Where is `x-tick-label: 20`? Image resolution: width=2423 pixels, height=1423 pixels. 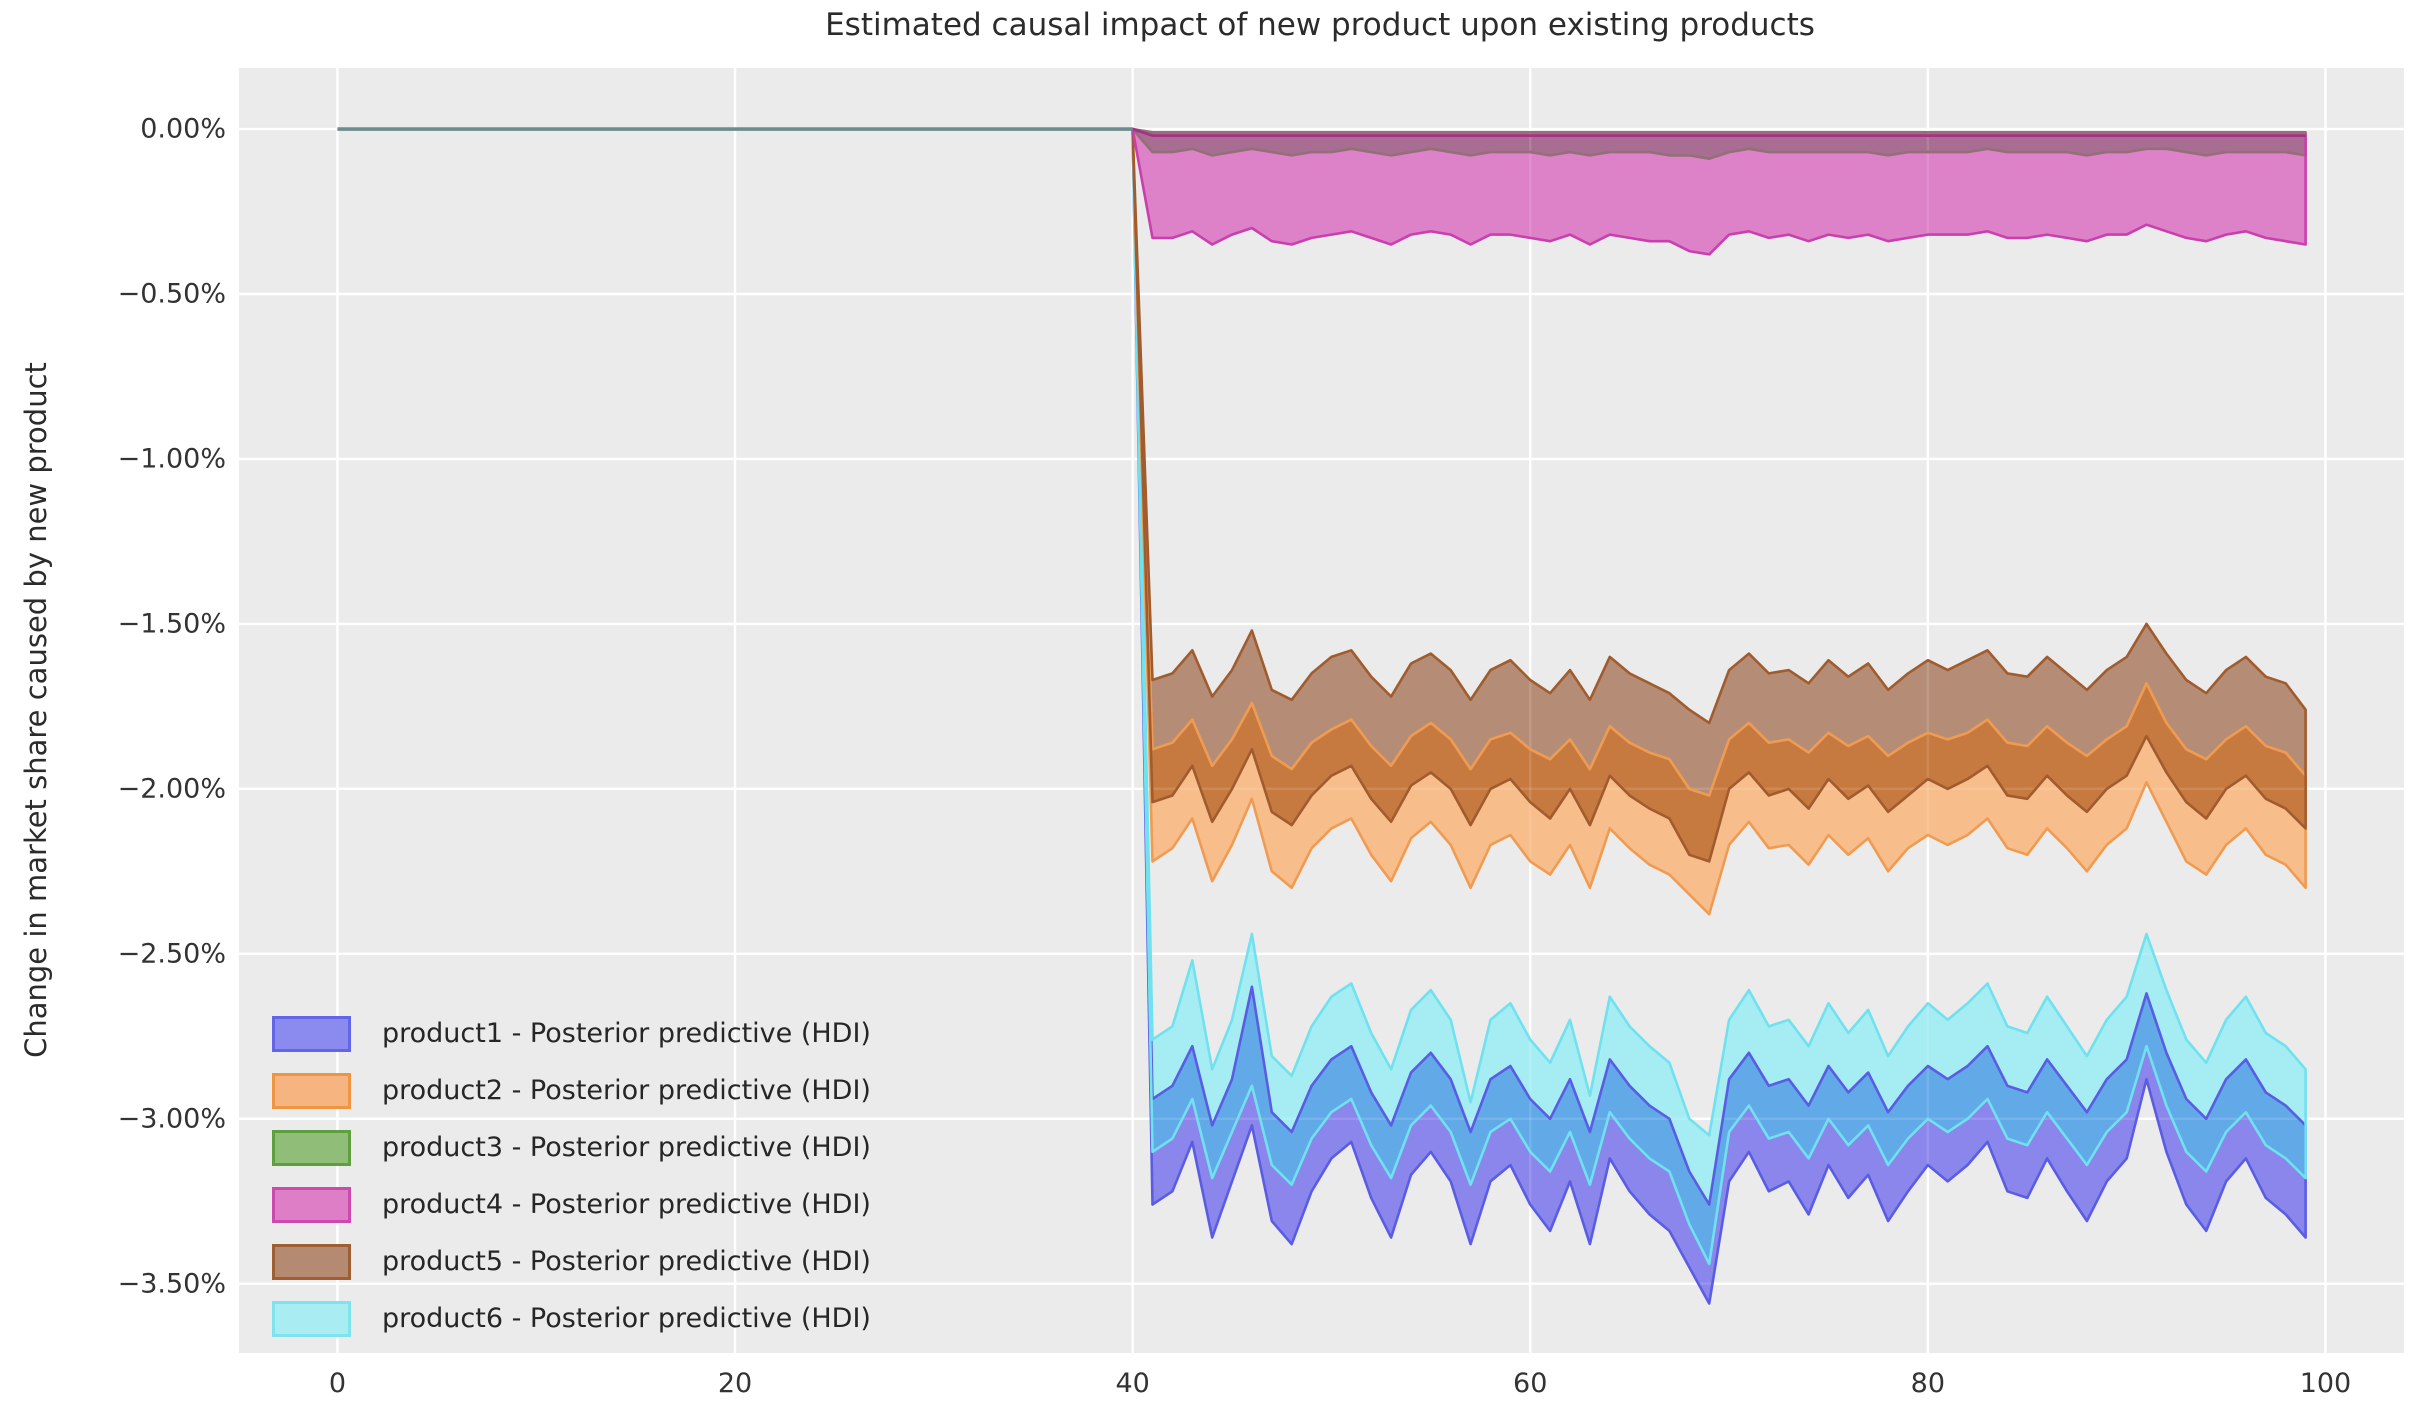
x-tick-label: 20 is located at coordinates (735, 1383).